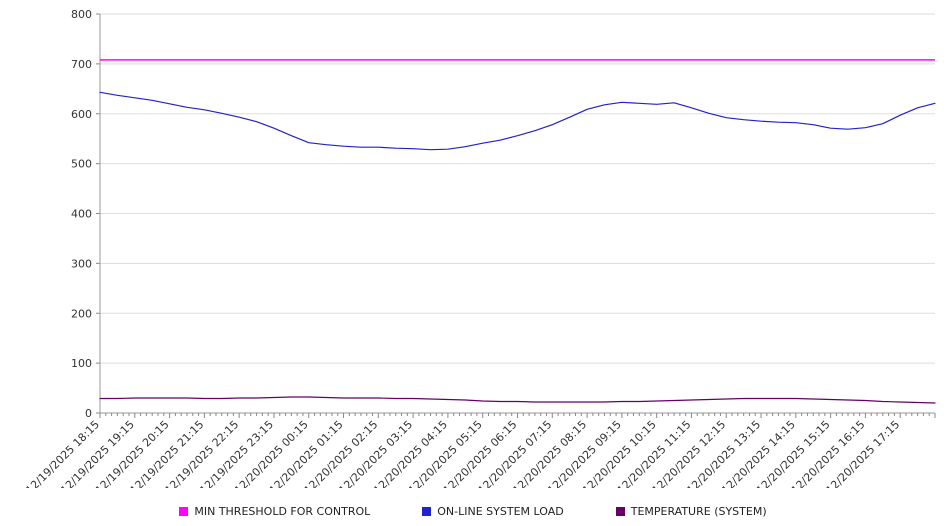 This screenshot has width=946, height=526. I want to click on svg-text: 200, so click(81, 313).